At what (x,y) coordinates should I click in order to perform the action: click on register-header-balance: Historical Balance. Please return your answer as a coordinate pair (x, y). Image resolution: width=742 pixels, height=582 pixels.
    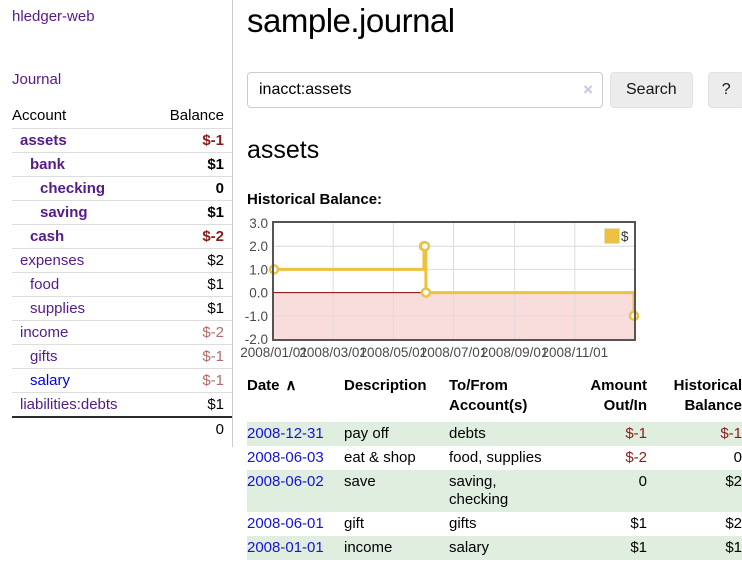
    Looking at the image, I should click on (707, 395).